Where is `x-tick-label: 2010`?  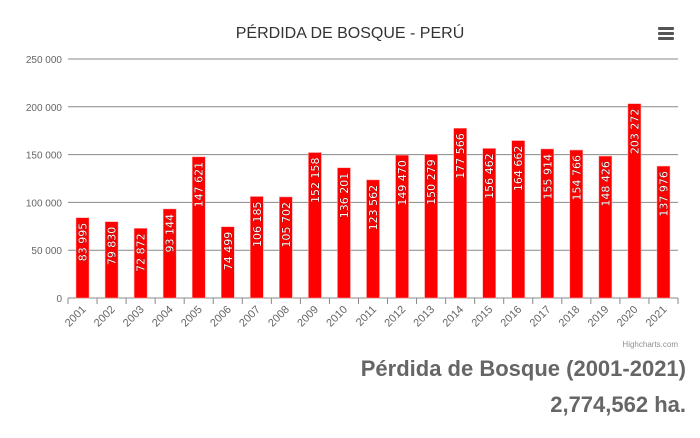
x-tick-label: 2010 is located at coordinates (337, 317).